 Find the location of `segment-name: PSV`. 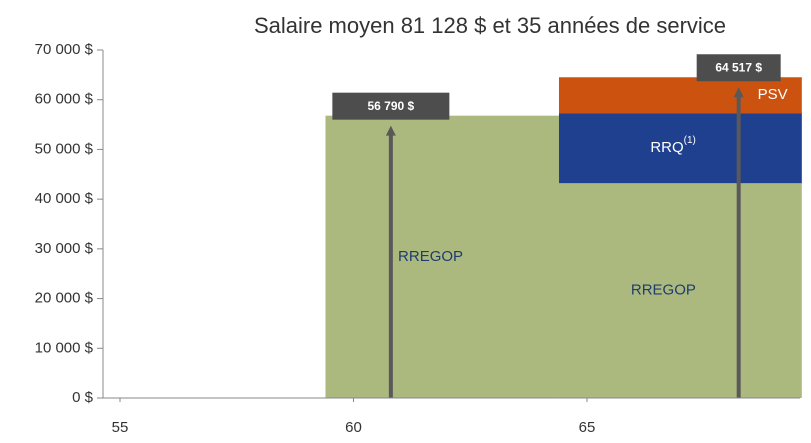

segment-name: PSV is located at coordinates (773, 94).